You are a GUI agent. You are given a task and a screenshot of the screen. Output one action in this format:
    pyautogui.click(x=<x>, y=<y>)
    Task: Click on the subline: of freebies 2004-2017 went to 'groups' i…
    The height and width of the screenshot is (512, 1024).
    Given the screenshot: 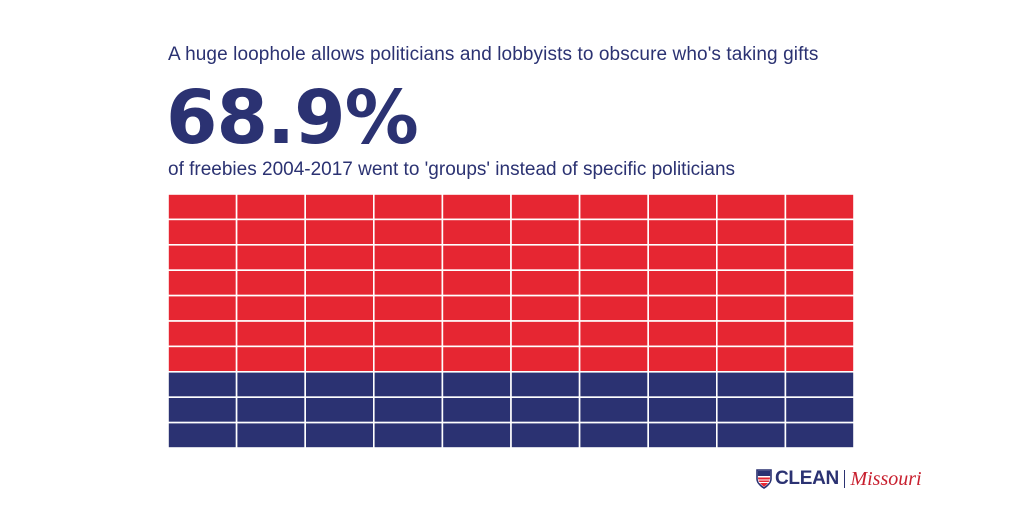 What is the action you would take?
    pyautogui.click(x=452, y=169)
    